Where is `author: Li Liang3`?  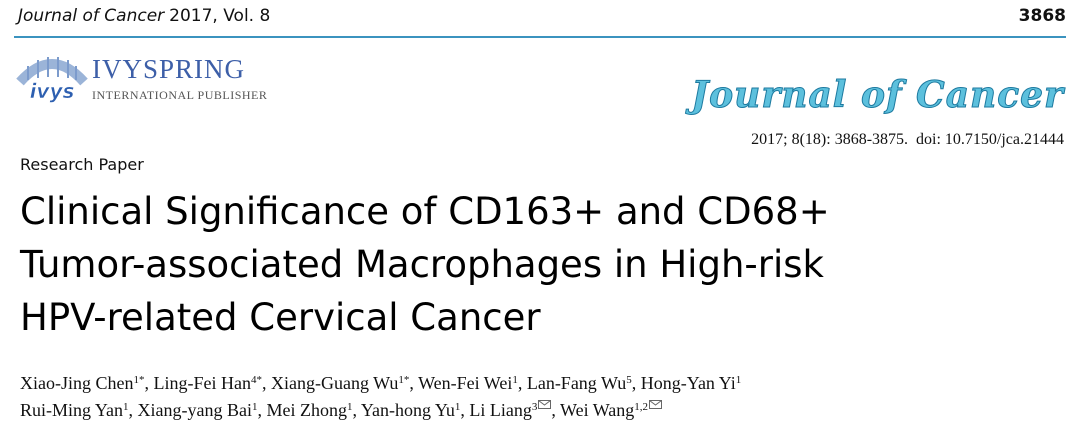 author: Li Liang3 is located at coordinates (514, 410).